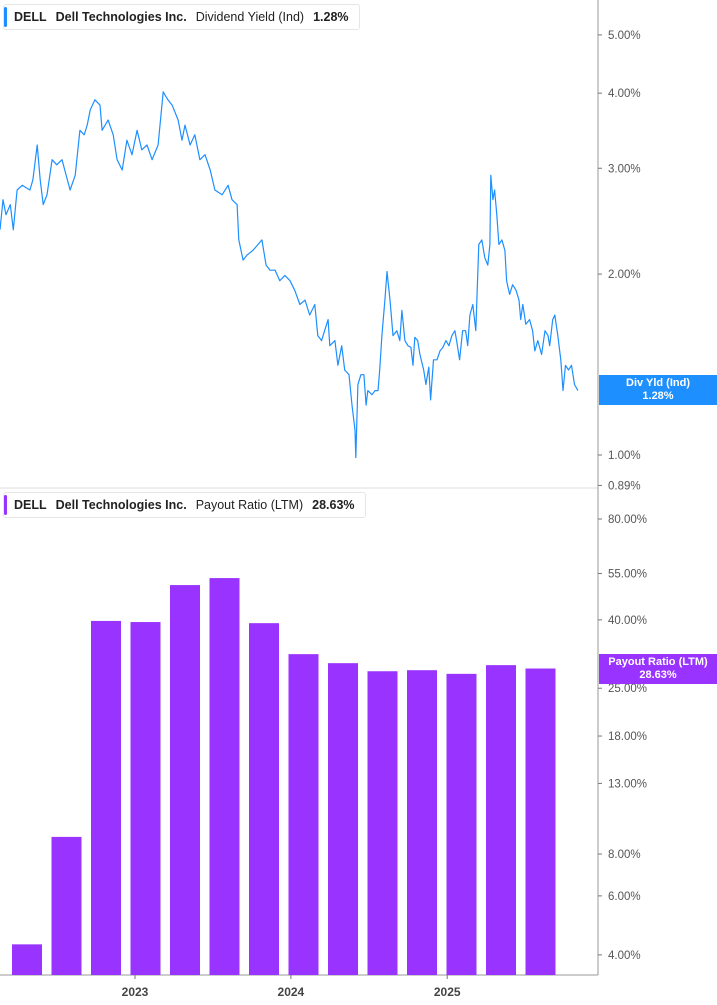  I want to click on y-tick-label: 8.00%, so click(624, 855).